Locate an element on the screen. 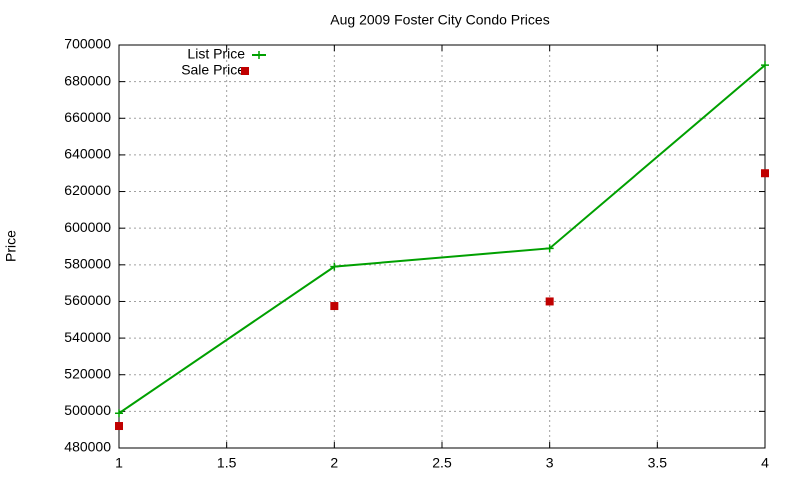  x-tick-label: 1.5 is located at coordinates (227, 463).